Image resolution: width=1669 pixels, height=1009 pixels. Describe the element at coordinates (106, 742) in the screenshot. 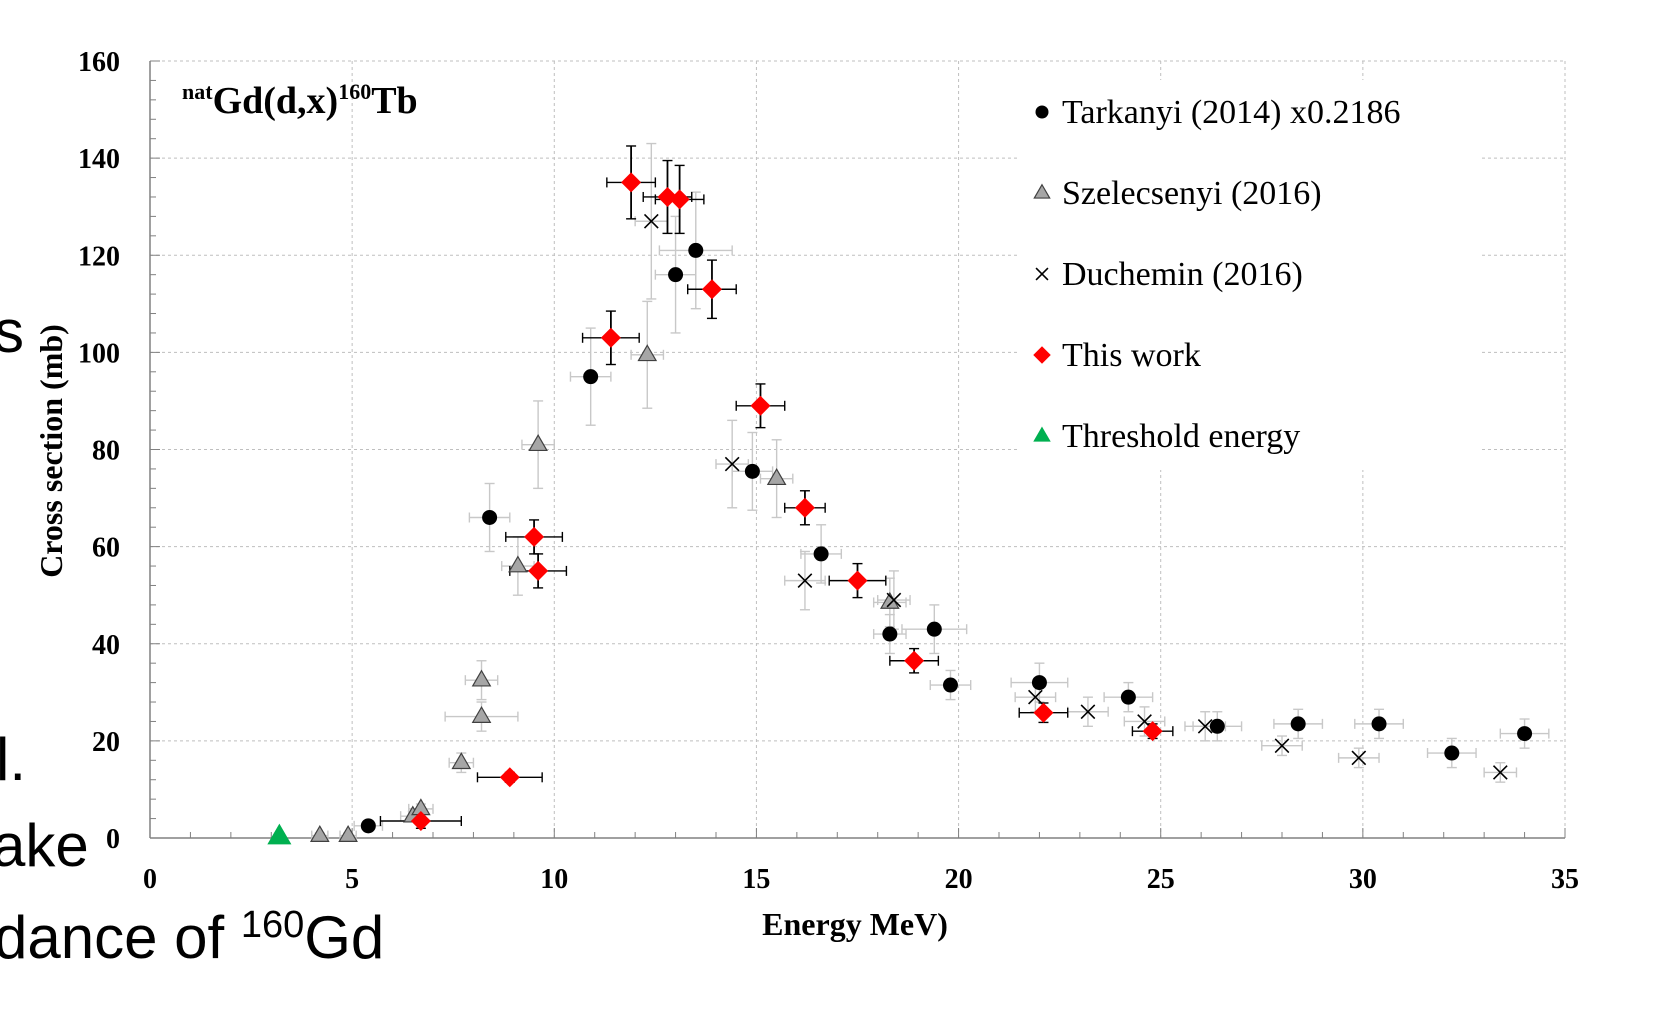

I see `y-tick-label: 20` at that location.